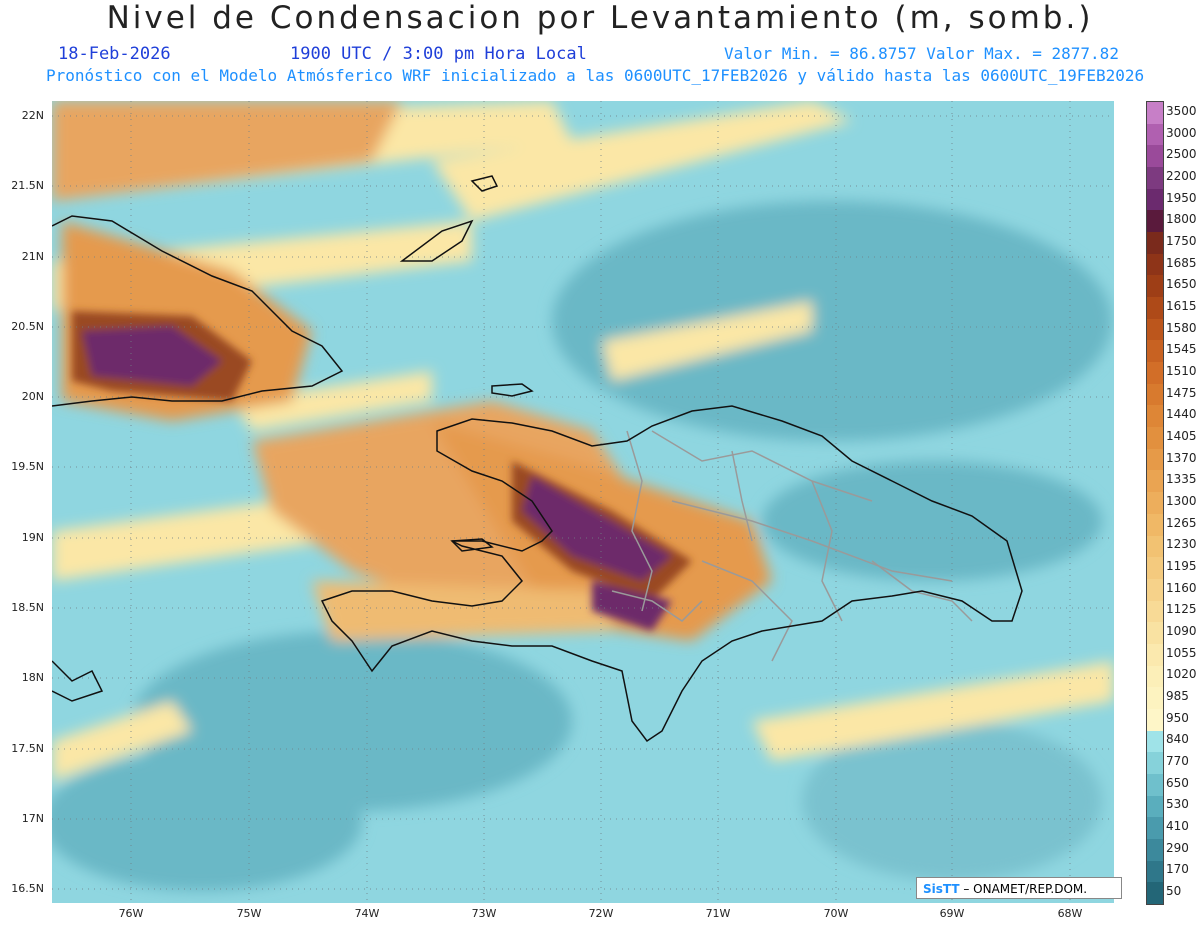 This screenshot has width=1200, height=927. I want to click on colorbar-label: 2500, so click(1181, 154).